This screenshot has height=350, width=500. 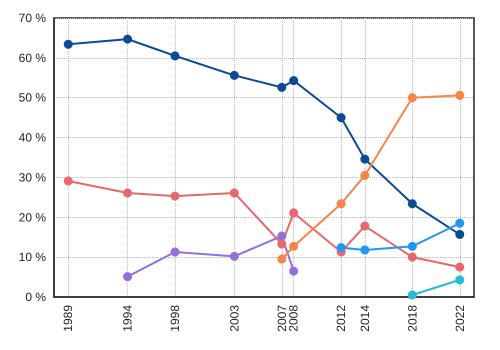 What do you see at coordinates (234, 318) in the screenshot?
I see `x-tick-label: 2003` at bounding box center [234, 318].